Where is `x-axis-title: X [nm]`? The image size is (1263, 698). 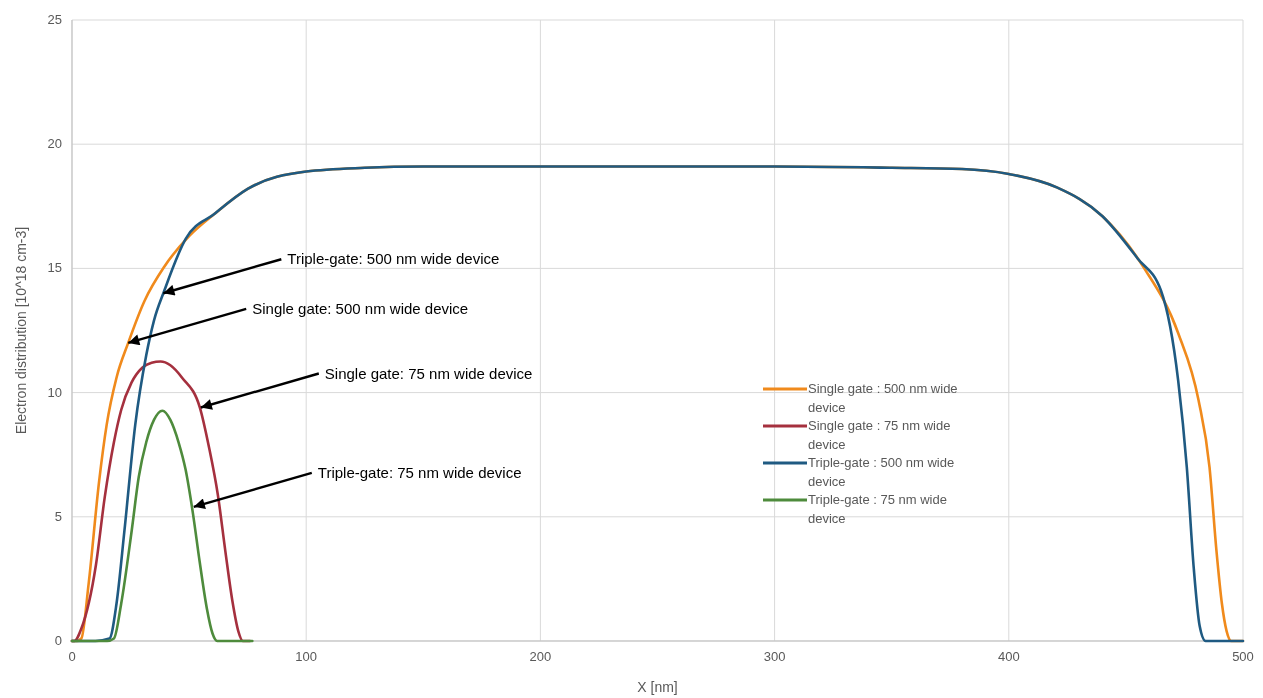 x-axis-title: X [nm] is located at coordinates (657, 687).